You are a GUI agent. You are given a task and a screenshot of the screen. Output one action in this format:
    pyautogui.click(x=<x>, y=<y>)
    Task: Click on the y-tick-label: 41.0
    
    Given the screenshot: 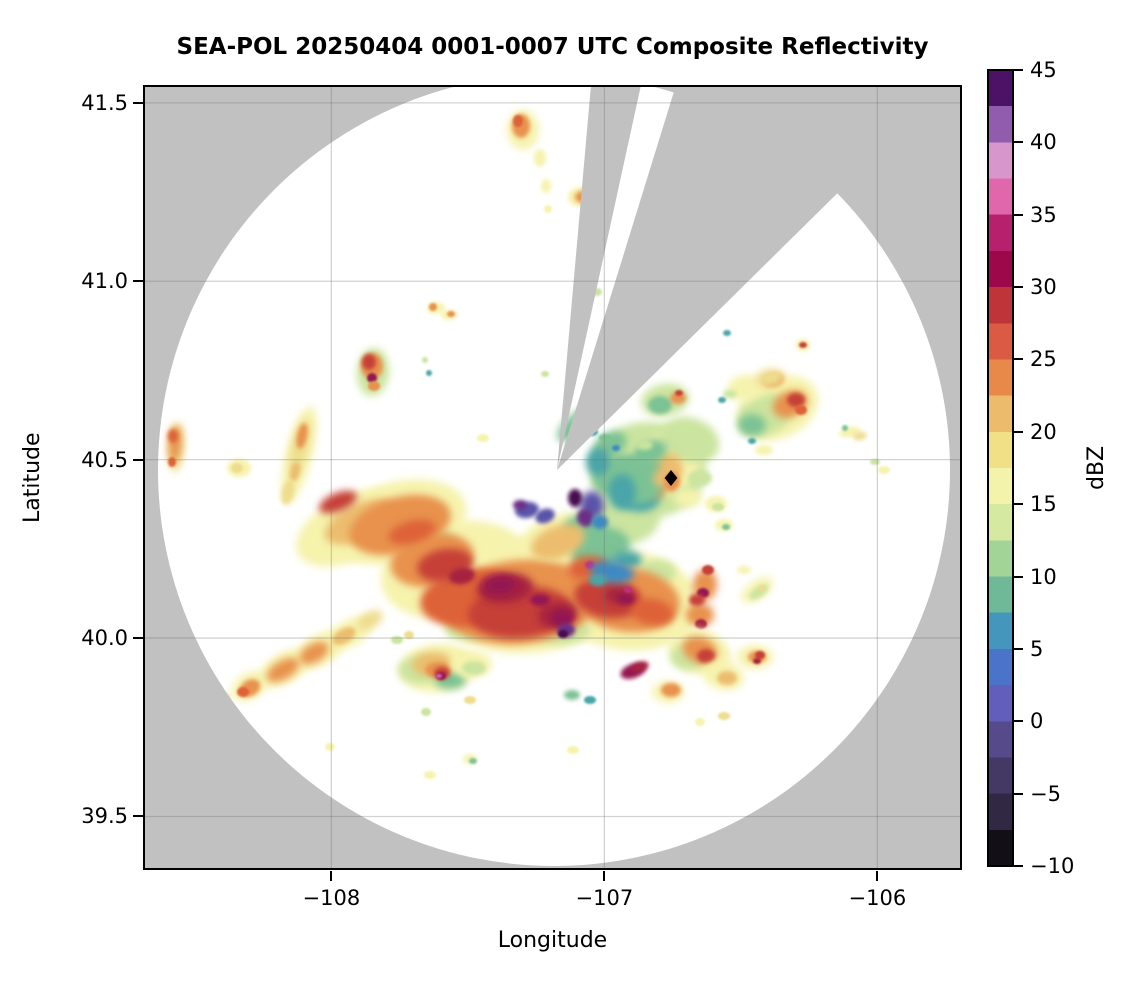 What is the action you would take?
    pyautogui.click(x=104, y=281)
    